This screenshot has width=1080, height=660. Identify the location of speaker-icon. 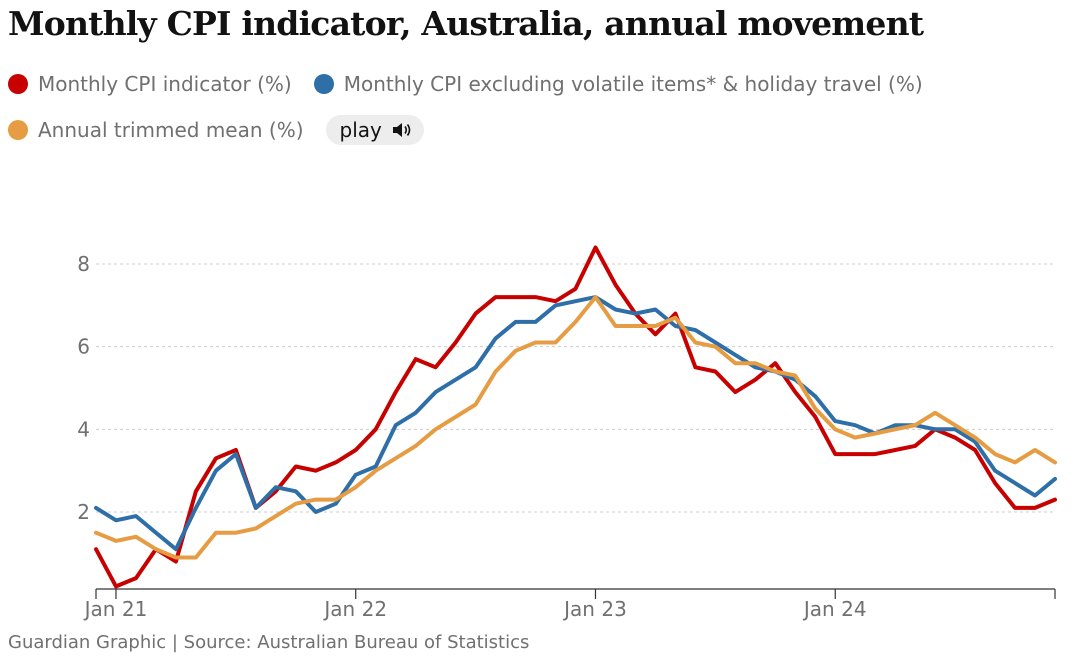
(402, 130).